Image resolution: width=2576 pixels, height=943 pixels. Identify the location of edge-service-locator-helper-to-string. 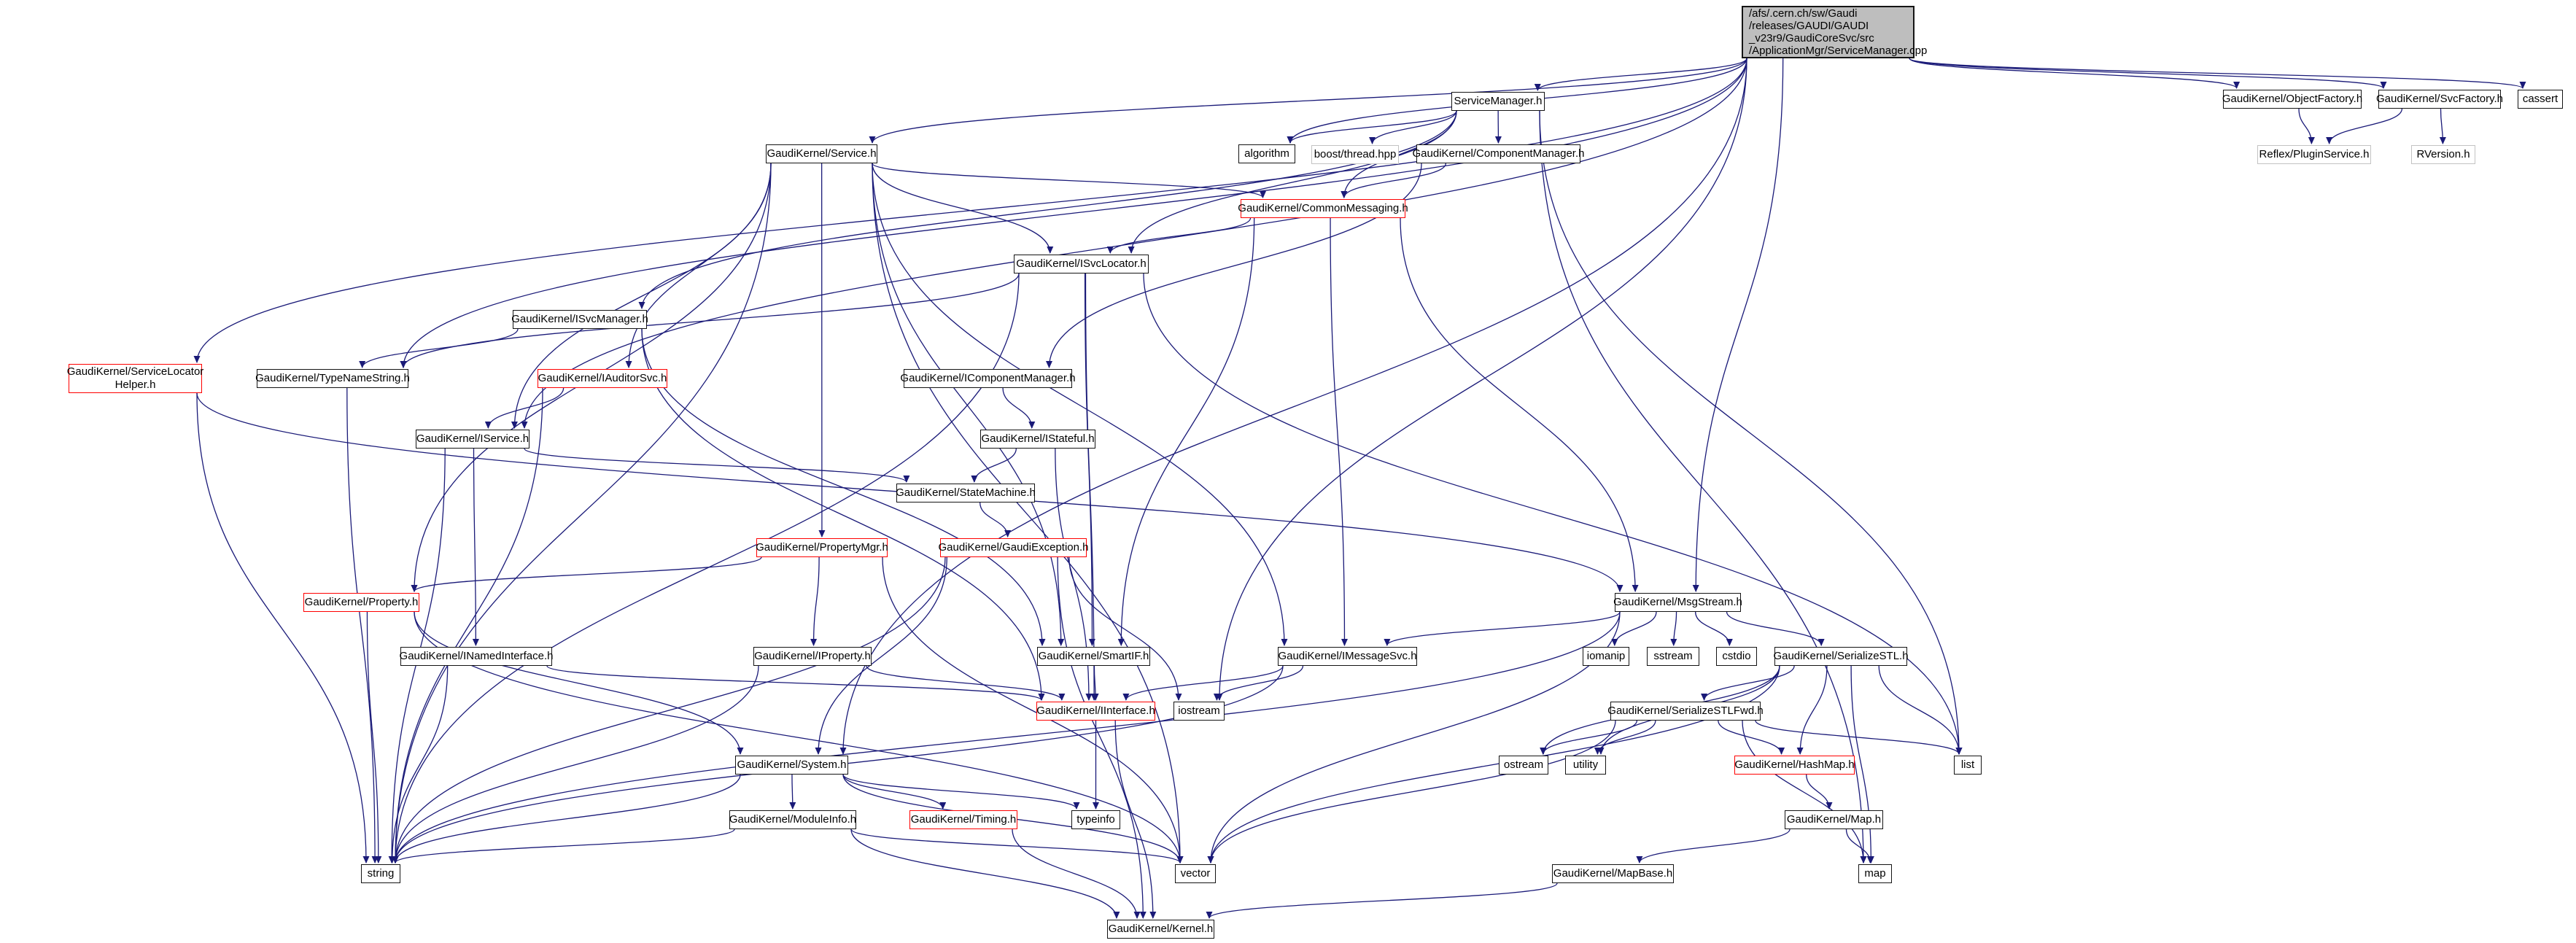
(283, 628).